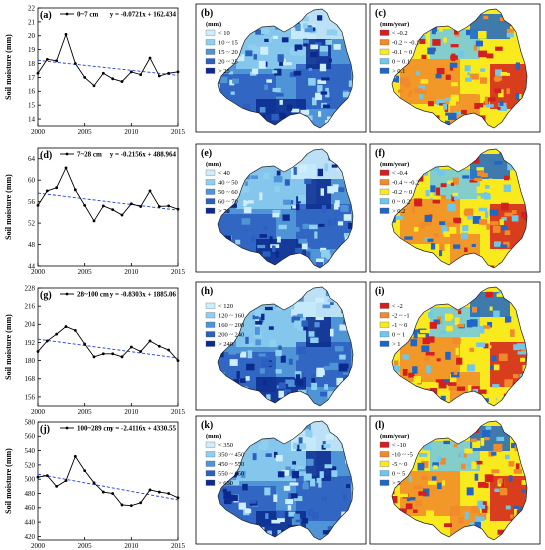 This screenshot has height=550, width=545. I want to click on y-tick-label: 21, so click(32, 22).